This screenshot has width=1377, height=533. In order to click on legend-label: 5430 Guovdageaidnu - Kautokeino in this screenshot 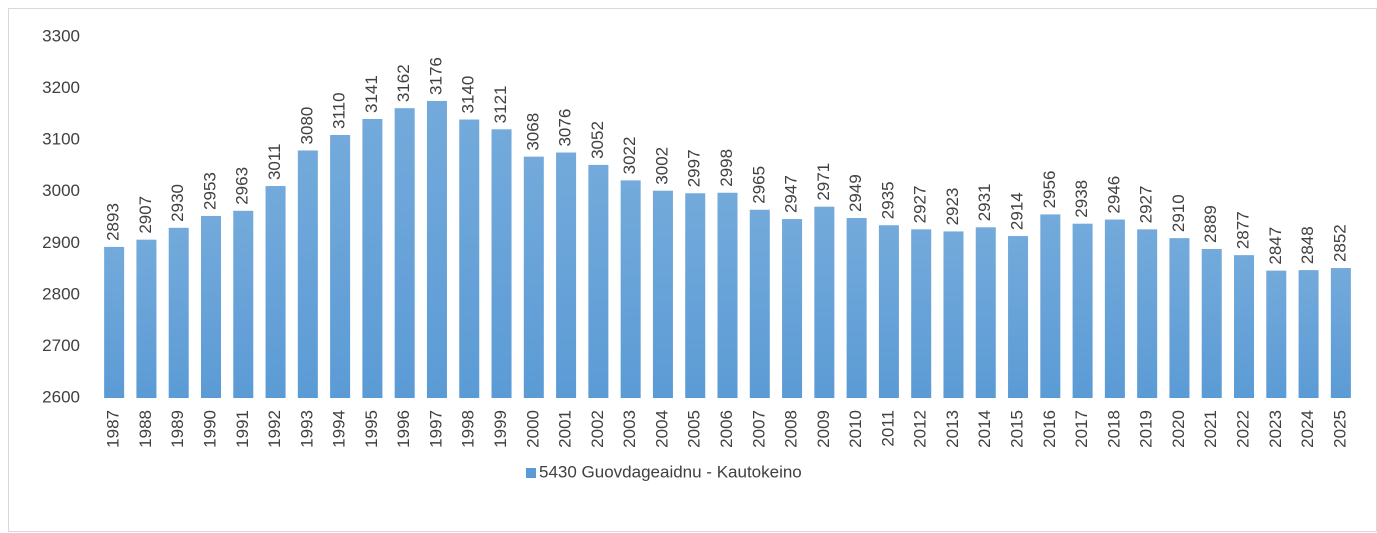, I will do `click(670, 471)`.